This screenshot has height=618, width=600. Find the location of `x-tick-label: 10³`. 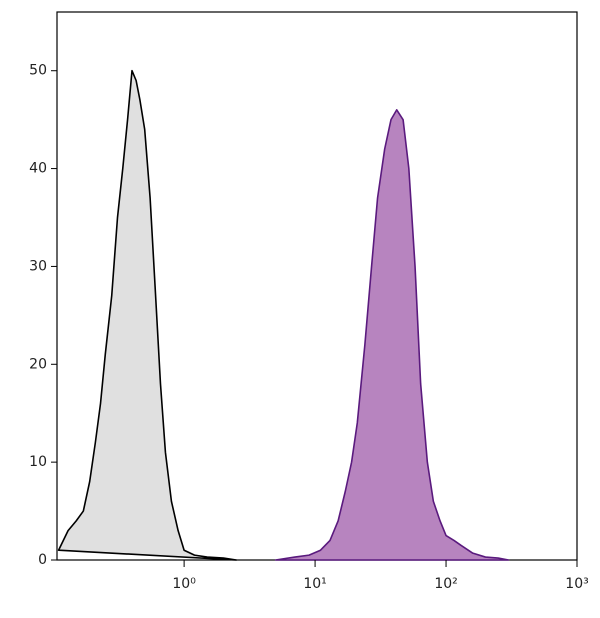

x-tick-label: 10³ is located at coordinates (576, 584).